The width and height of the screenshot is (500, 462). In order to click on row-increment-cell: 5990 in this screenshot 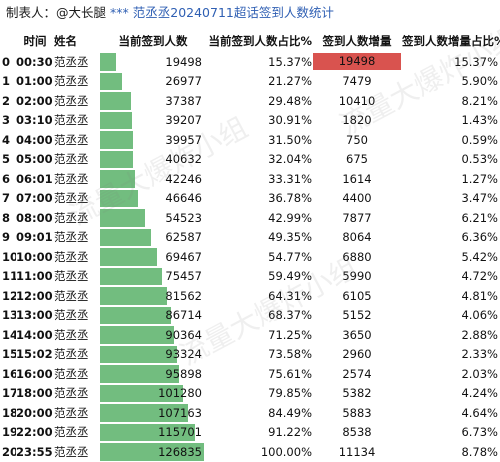, I will do `click(357, 277)`.